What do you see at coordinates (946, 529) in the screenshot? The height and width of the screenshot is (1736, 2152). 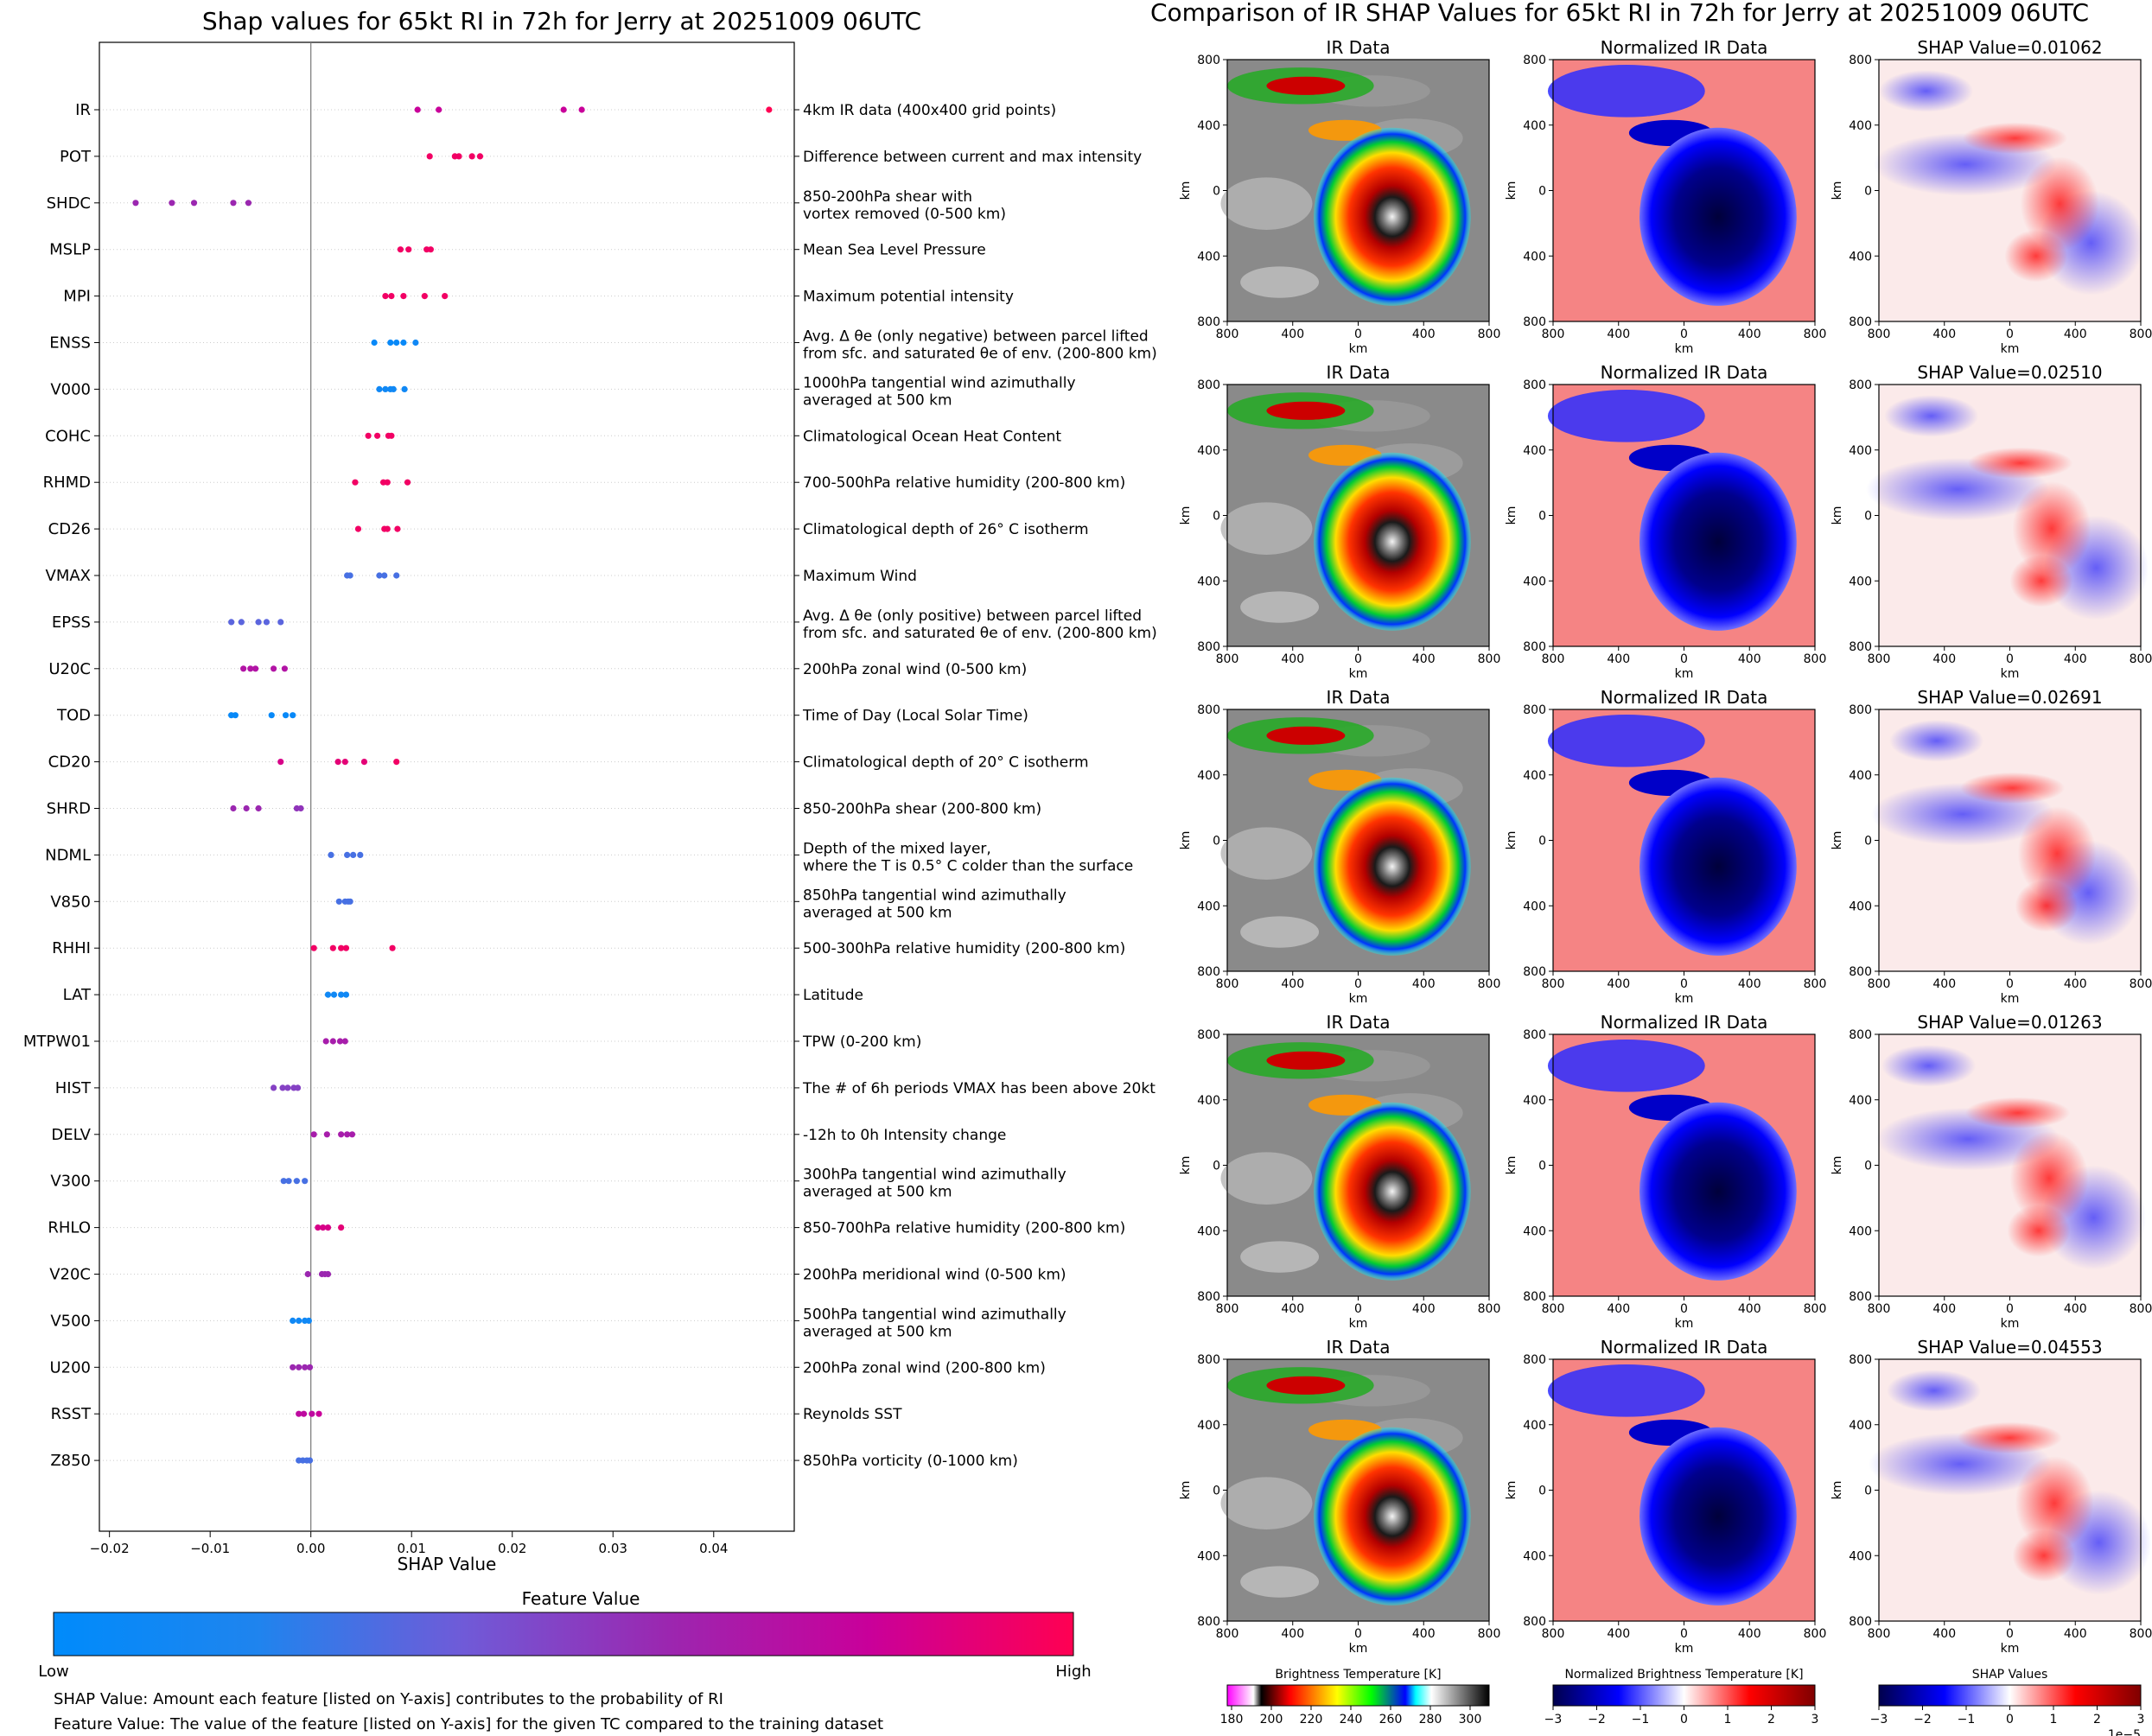 I see `feature-description: Climatological depth of 26° C isotherm` at bounding box center [946, 529].